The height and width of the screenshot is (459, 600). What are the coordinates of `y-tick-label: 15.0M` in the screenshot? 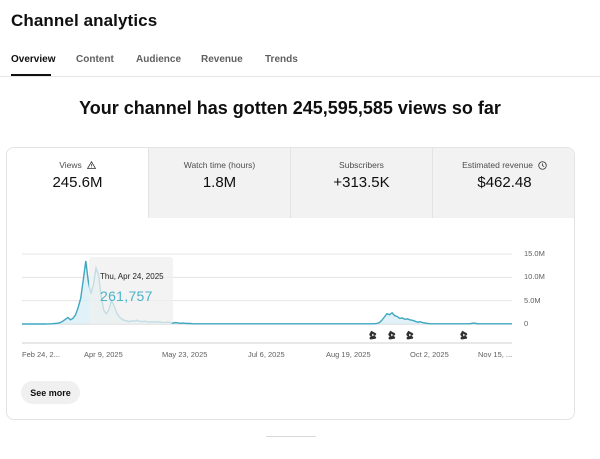 It's located at (534, 253).